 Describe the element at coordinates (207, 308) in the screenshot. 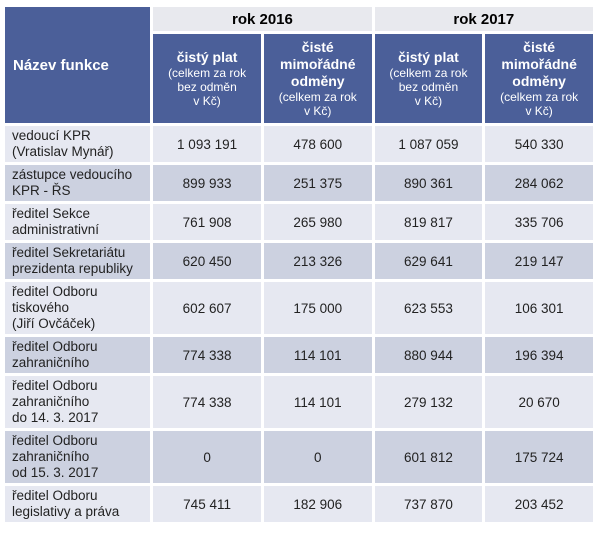

I see `value-cell-2016-plat: 602 607` at that location.